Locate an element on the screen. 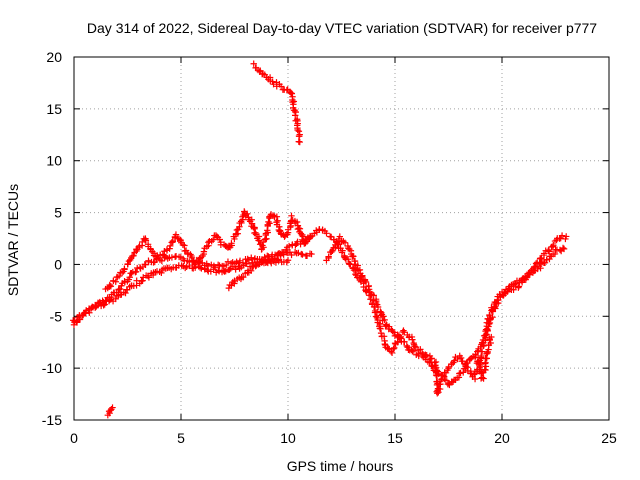 The height and width of the screenshot is (480, 640). series-arc-decline-b is located at coordinates (448, 314).